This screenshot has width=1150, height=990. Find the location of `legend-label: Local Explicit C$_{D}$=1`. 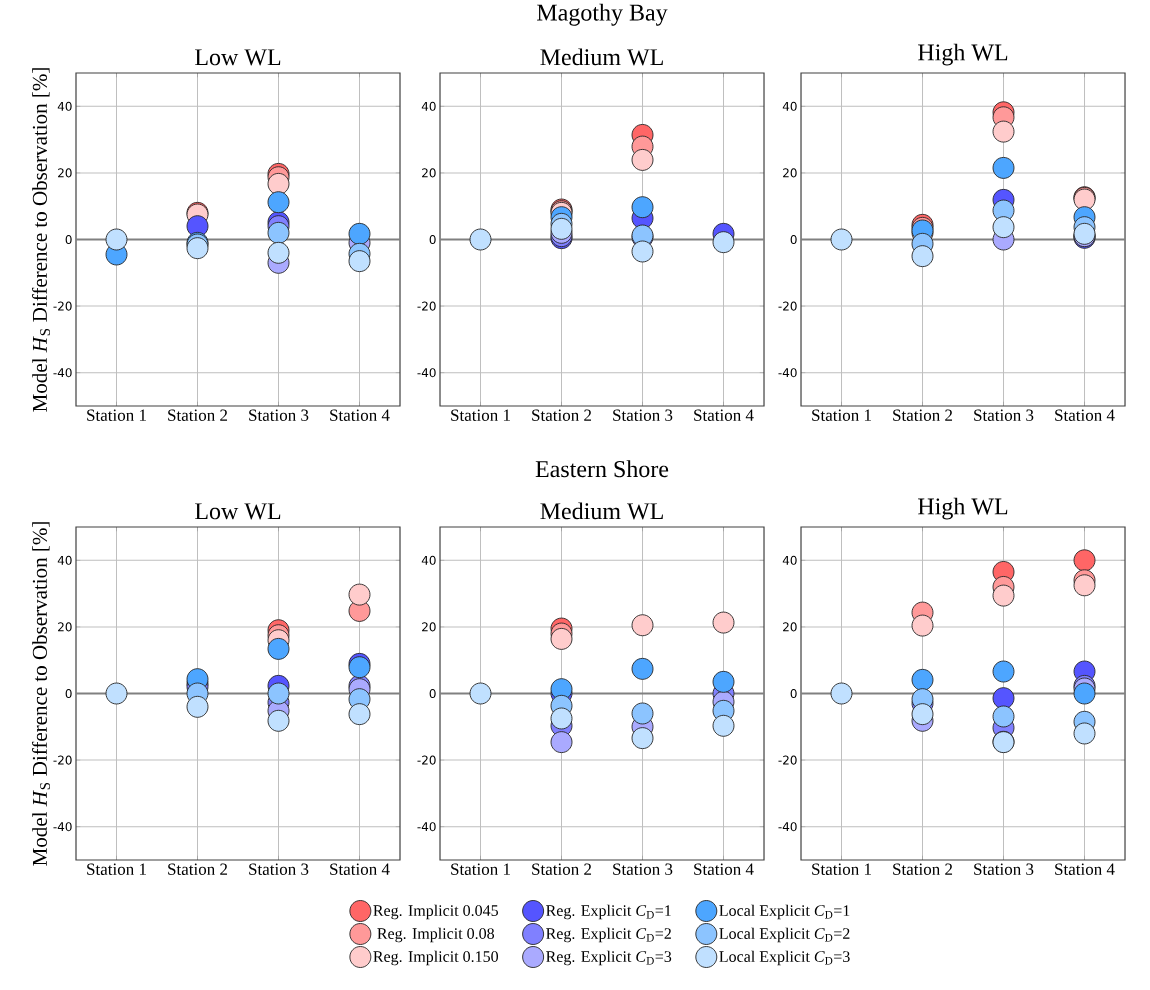

legend-label: Local Explicit C$_{D}$=1 is located at coordinates (784, 912).